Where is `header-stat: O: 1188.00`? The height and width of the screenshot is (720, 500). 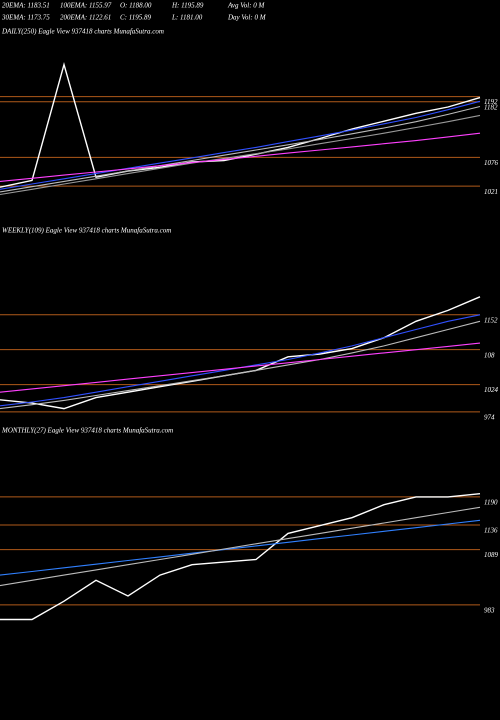 header-stat: O: 1188.00 is located at coordinates (136, 6).